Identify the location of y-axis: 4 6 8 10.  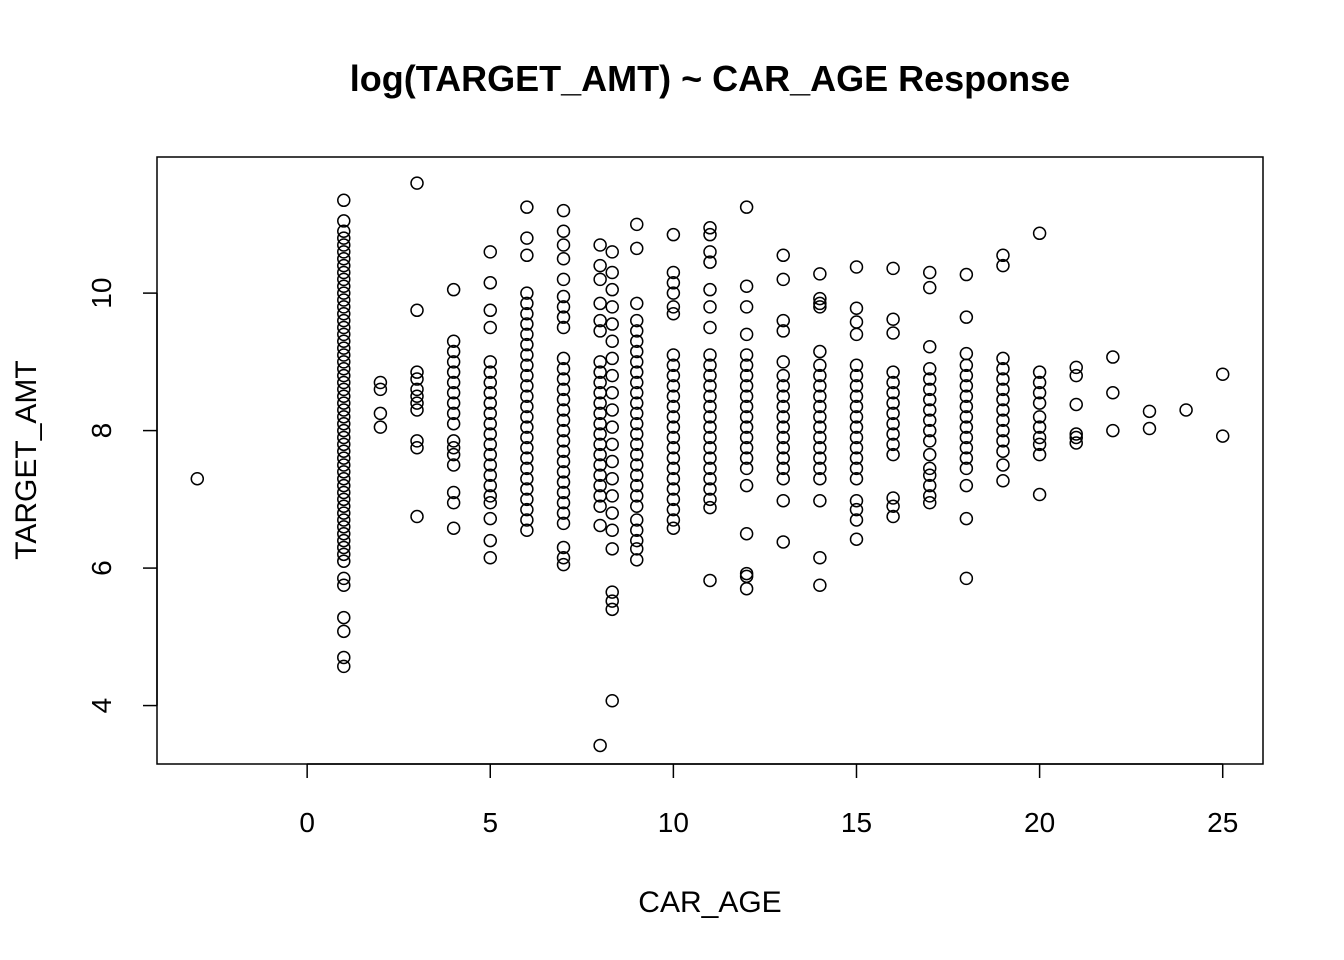
(122, 495).